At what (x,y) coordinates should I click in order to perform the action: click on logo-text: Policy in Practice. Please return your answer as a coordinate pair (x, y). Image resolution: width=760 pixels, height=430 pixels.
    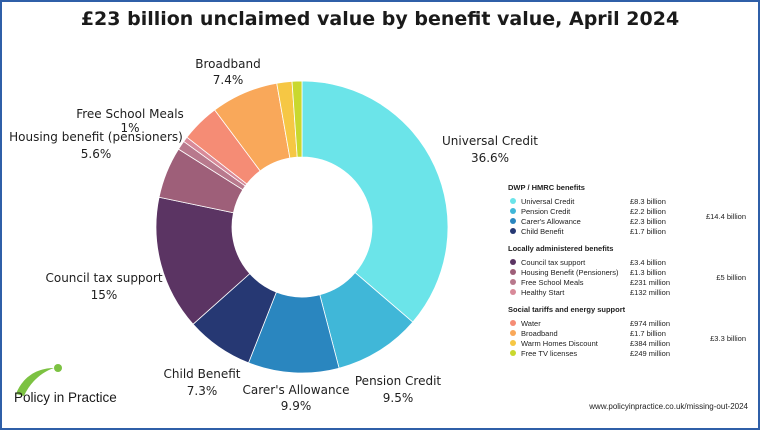
    Looking at the image, I should click on (65, 397).